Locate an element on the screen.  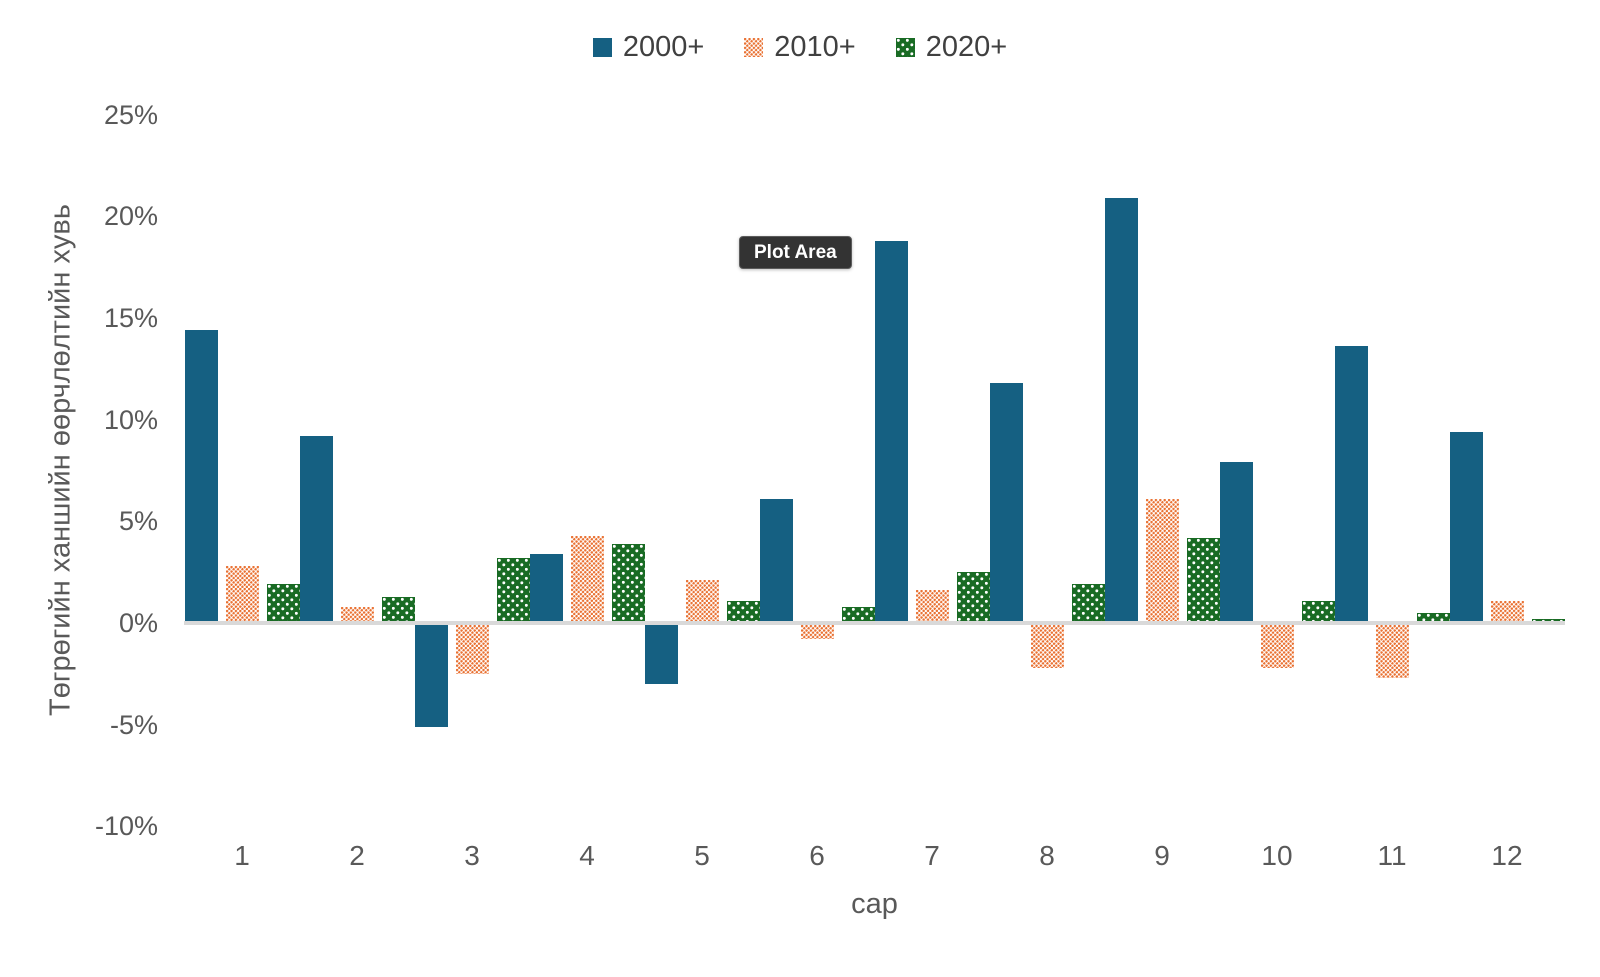
plot-area-tooltip: Plot Area is located at coordinates (795, 252).